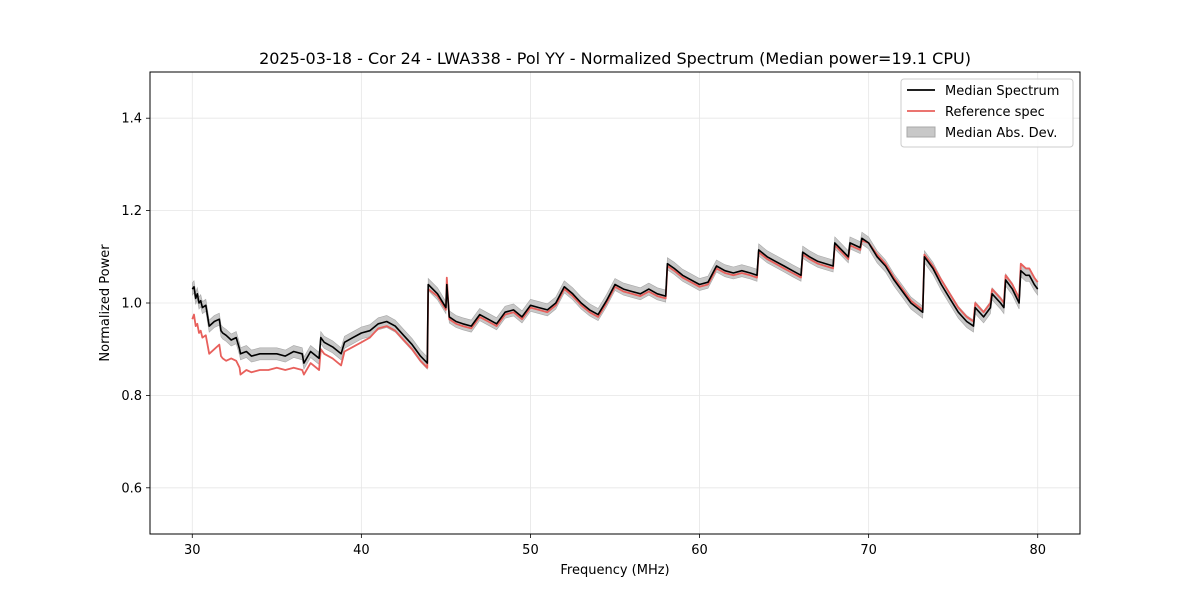 The width and height of the screenshot is (1200, 600). I want to click on x-tick-label: 70, so click(868, 550).